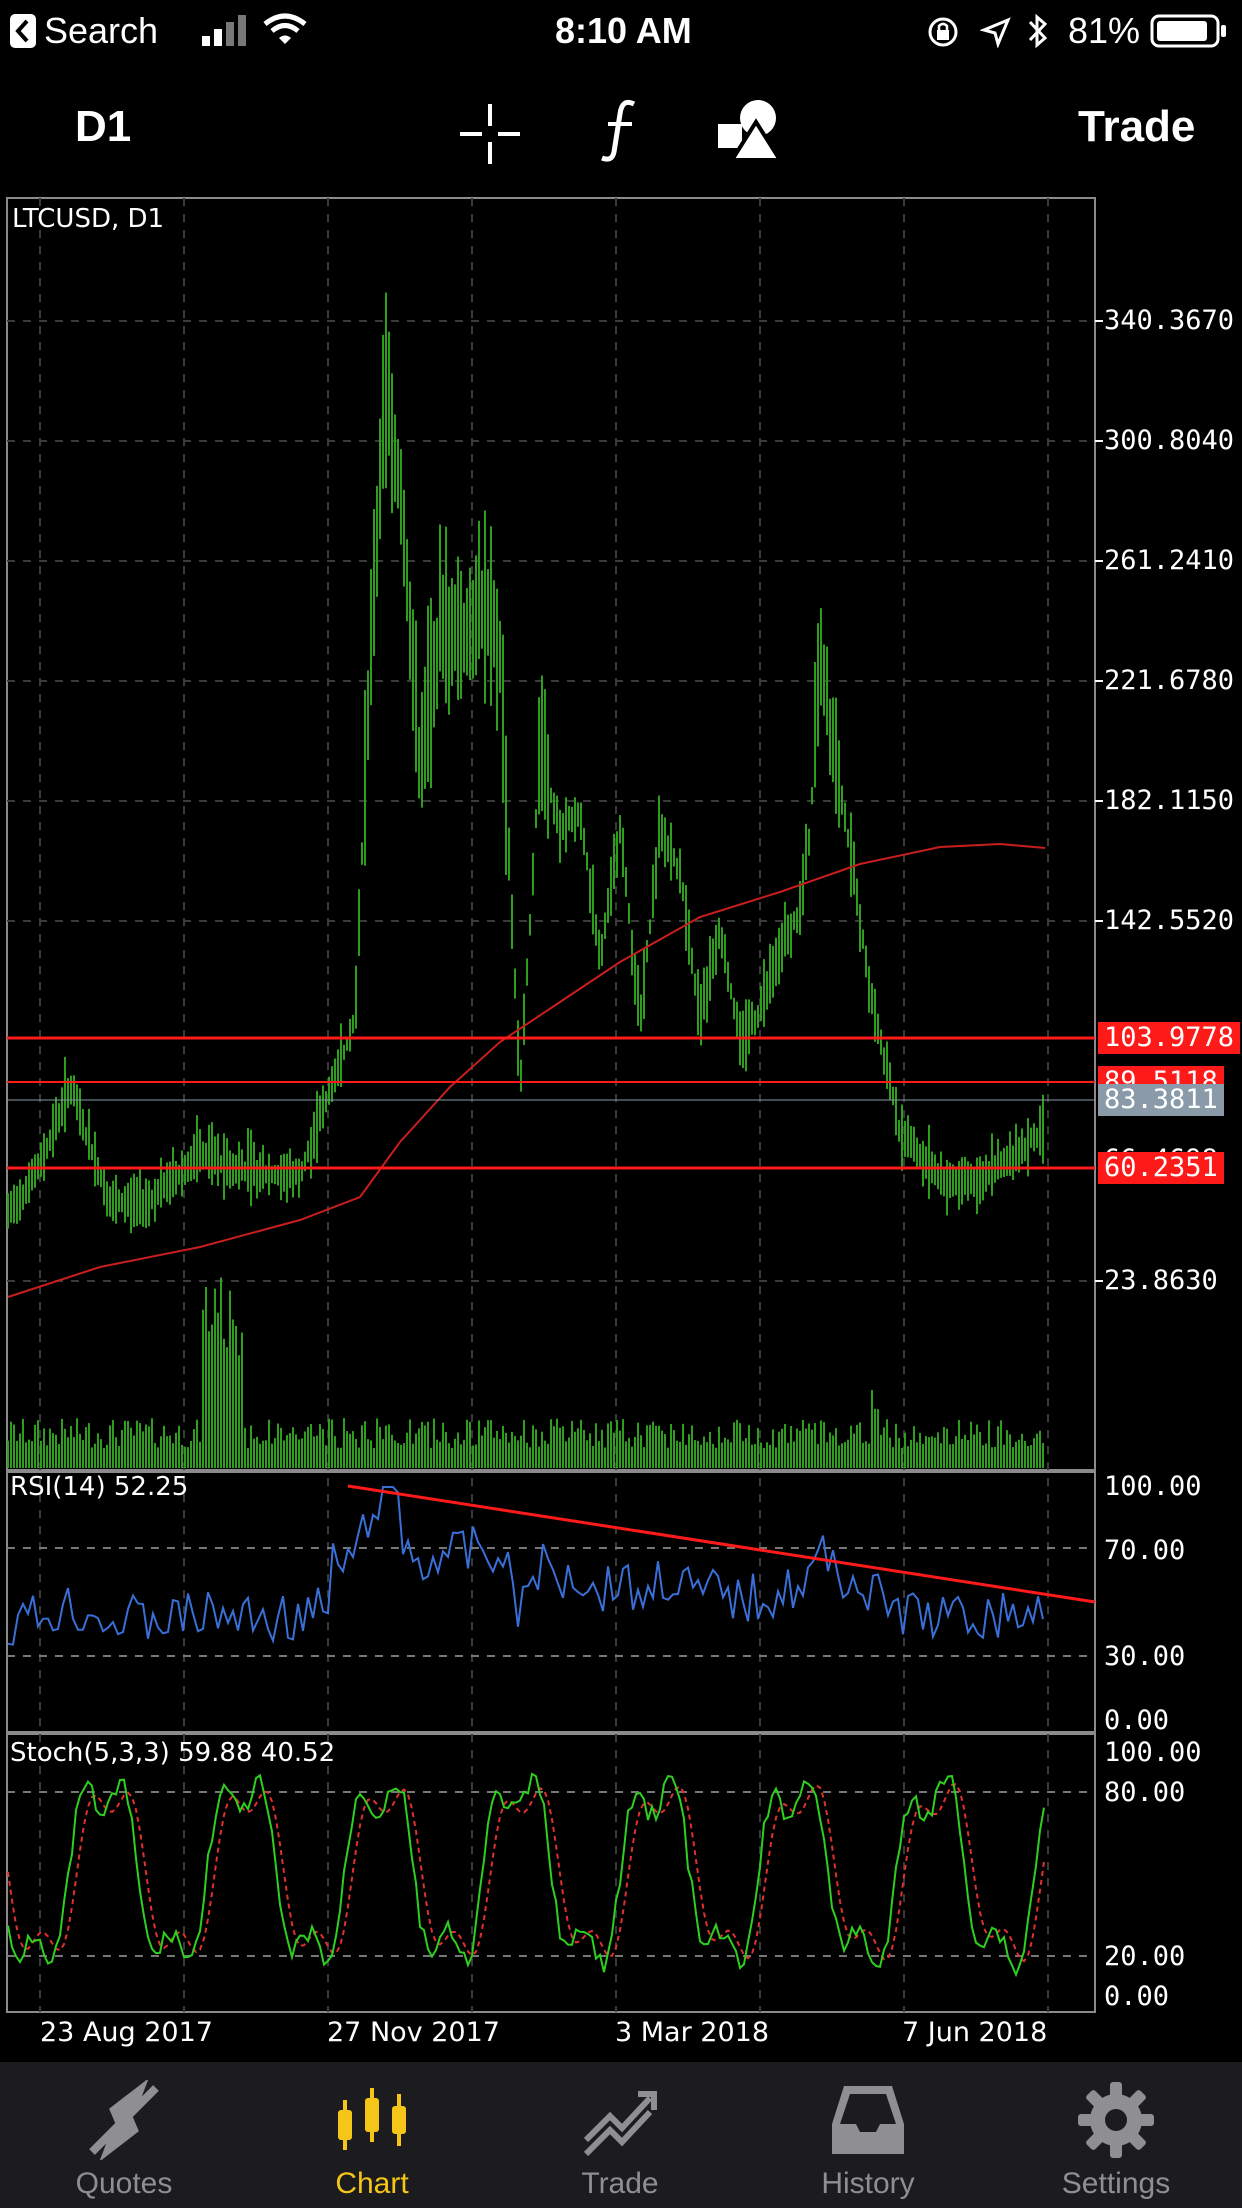 The image size is (1242, 2208). What do you see at coordinates (1137, 126) in the screenshot?
I see `trade-button: Trade` at bounding box center [1137, 126].